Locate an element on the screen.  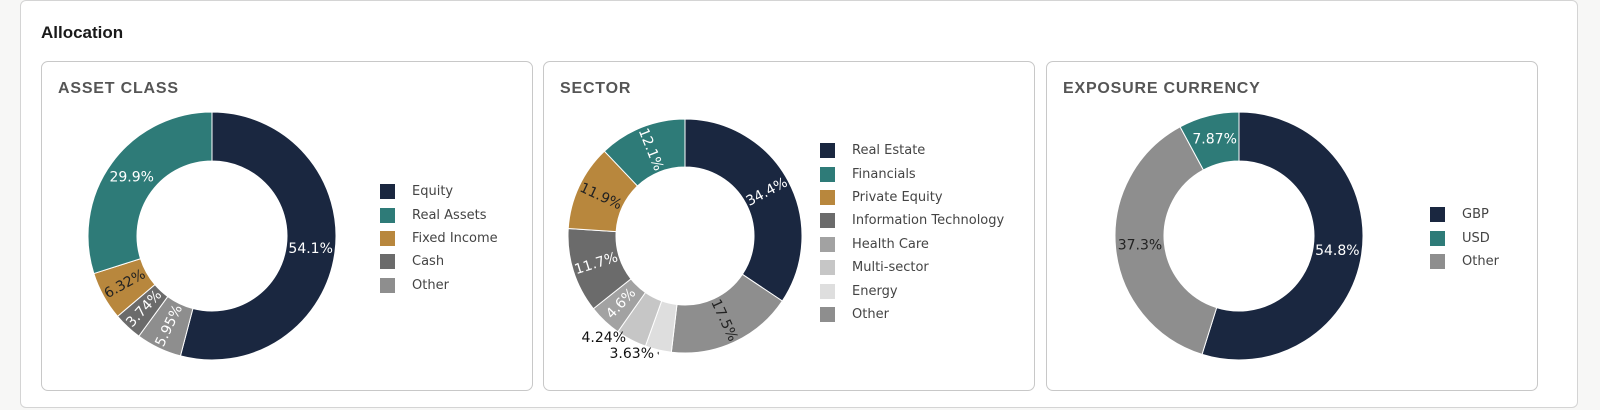
legend-label: Multi-sector is located at coordinates (890, 268).